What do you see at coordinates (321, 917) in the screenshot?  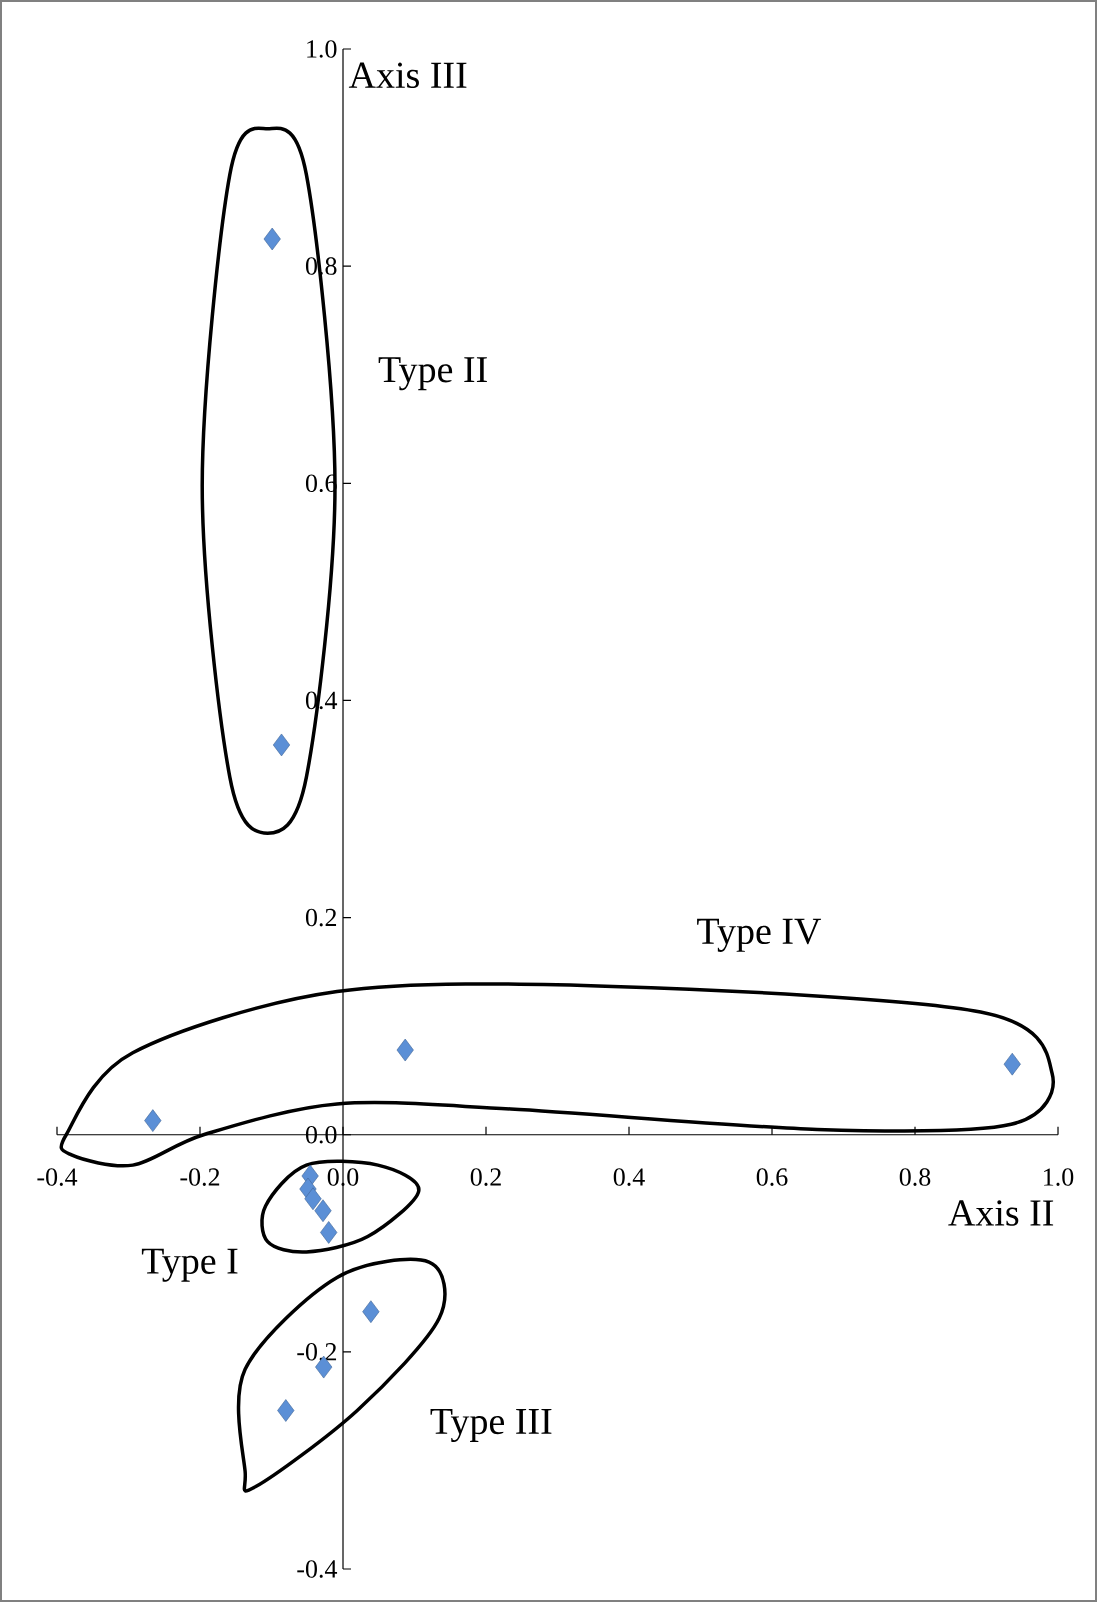 I see `y-tick-label: 0.2` at bounding box center [321, 917].